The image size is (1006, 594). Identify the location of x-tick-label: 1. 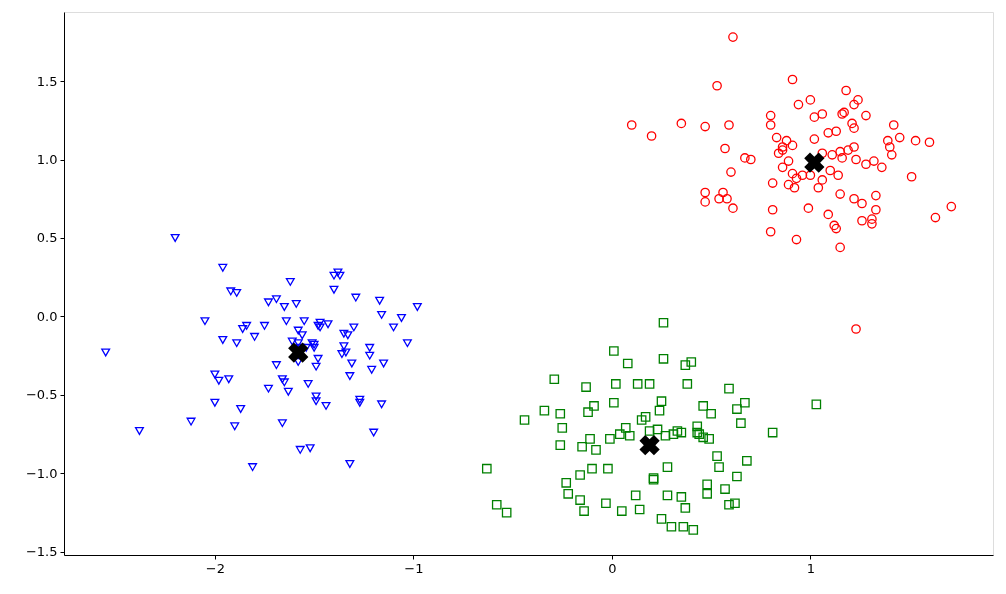
(811, 568).